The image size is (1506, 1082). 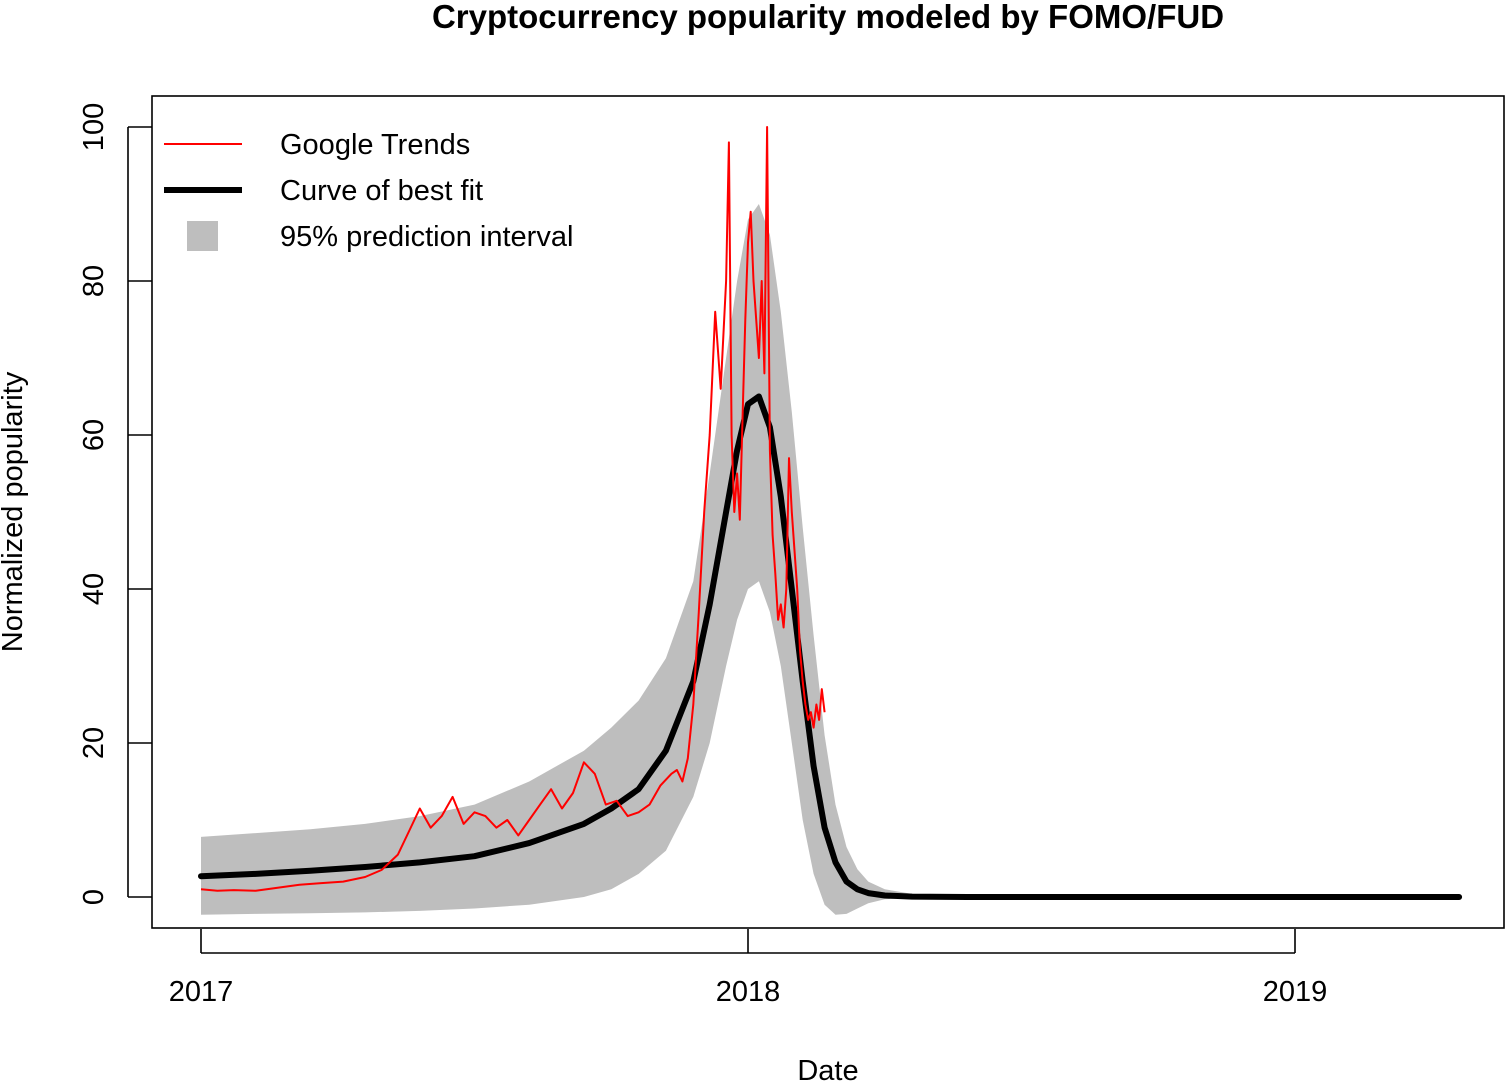 I want to click on legend-label-google-trends: Google Trends, so click(x=375, y=145).